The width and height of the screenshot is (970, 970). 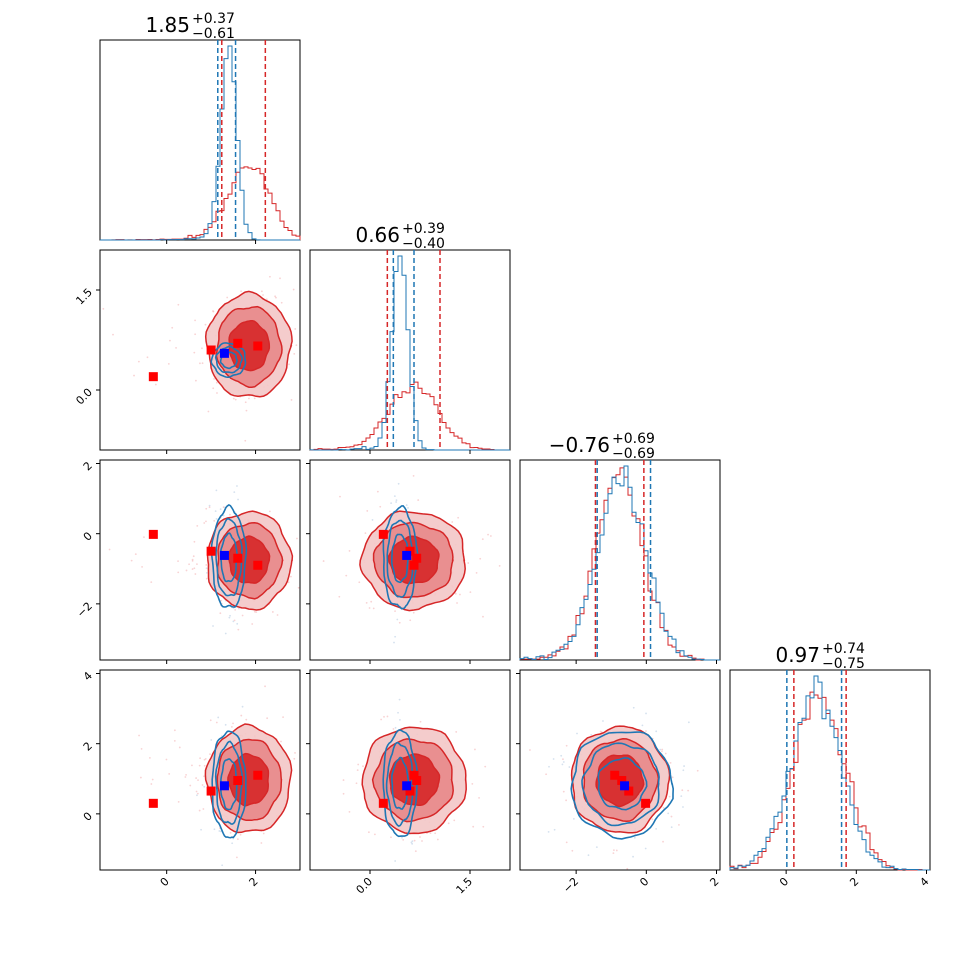 What do you see at coordinates (189, 26) in the screenshot?
I see `title-param-1: 1.85 +0.37−0.61` at bounding box center [189, 26].